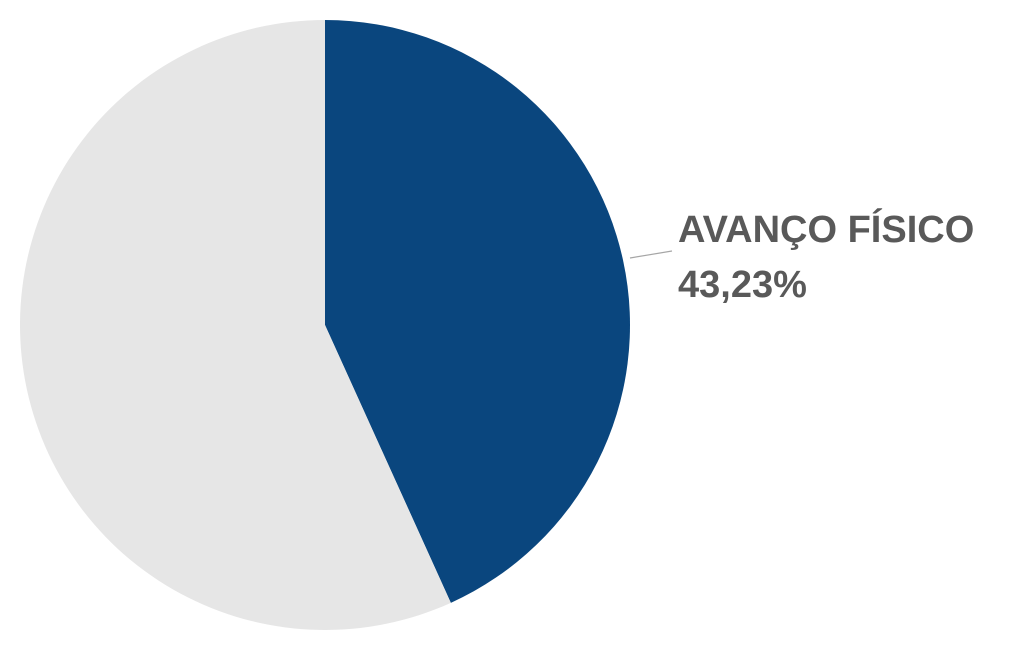  Describe the element at coordinates (742, 285) in the screenshot. I see `slice-label-value: 43,23%` at that location.